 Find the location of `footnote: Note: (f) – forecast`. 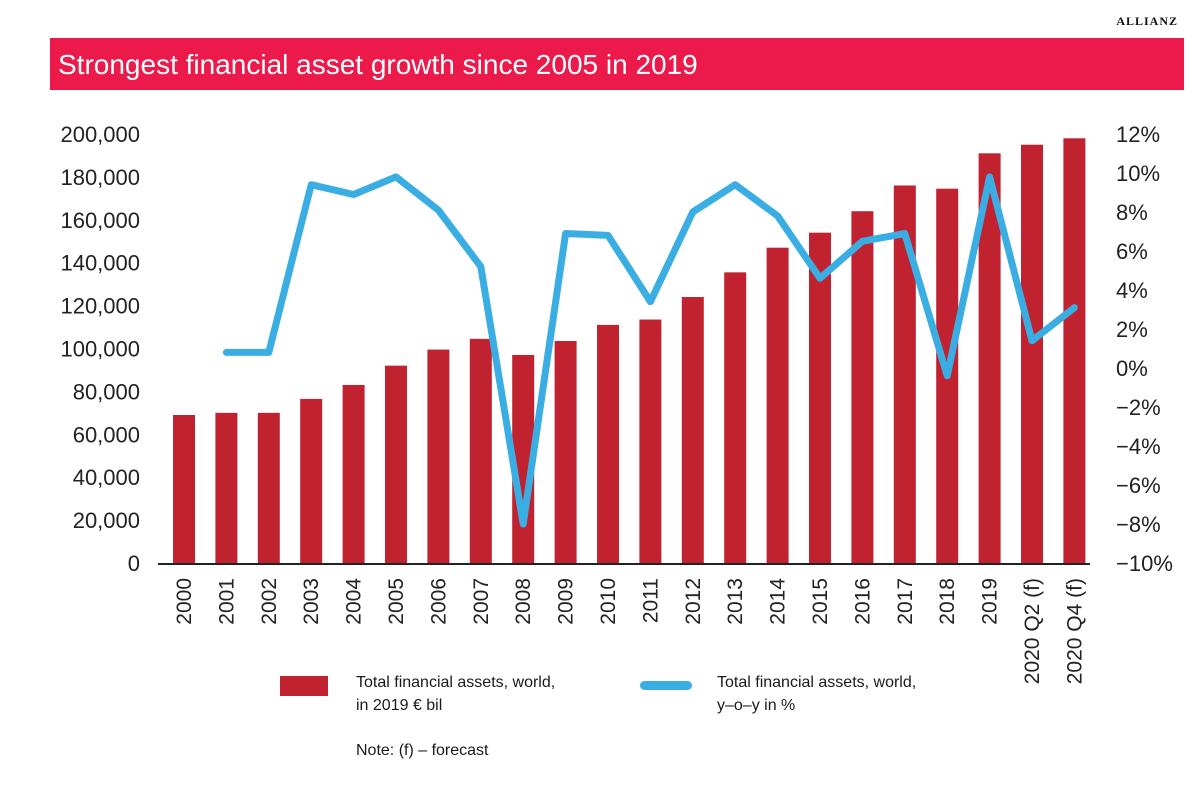

footnote: Note: (f) – forecast is located at coordinates (422, 750).